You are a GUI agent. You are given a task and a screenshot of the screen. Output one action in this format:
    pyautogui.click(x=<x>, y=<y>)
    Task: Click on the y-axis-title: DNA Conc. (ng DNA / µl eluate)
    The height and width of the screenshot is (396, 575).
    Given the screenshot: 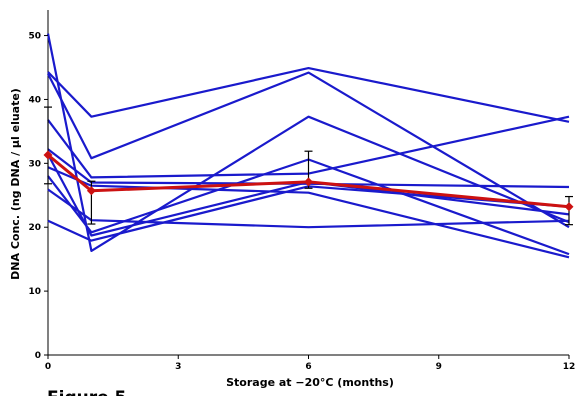 What is the action you would take?
    pyautogui.click(x=15, y=184)
    